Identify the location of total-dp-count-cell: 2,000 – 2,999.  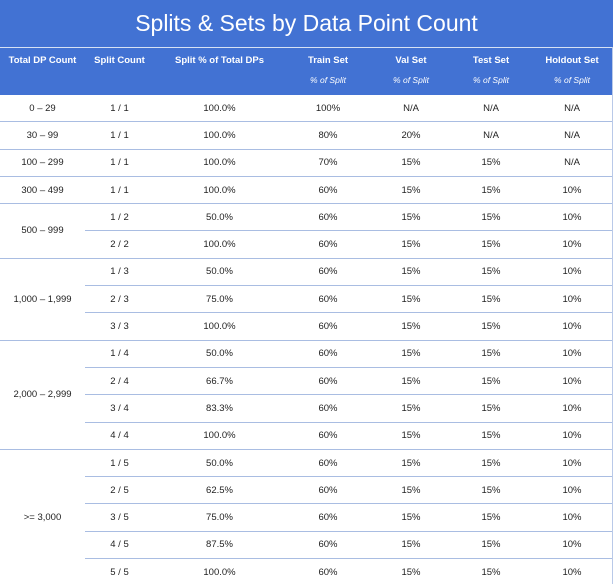
(42, 395).